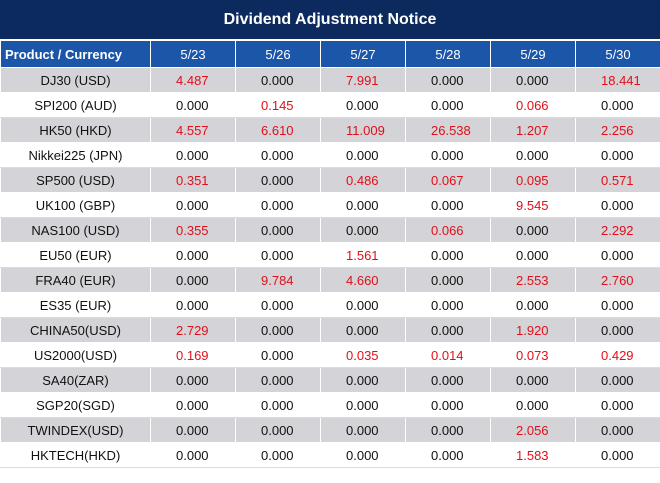 Image resolution: width=660 pixels, height=483 pixels. What do you see at coordinates (363, 130) in the screenshot?
I see `value-cell: 11.009` at bounding box center [363, 130].